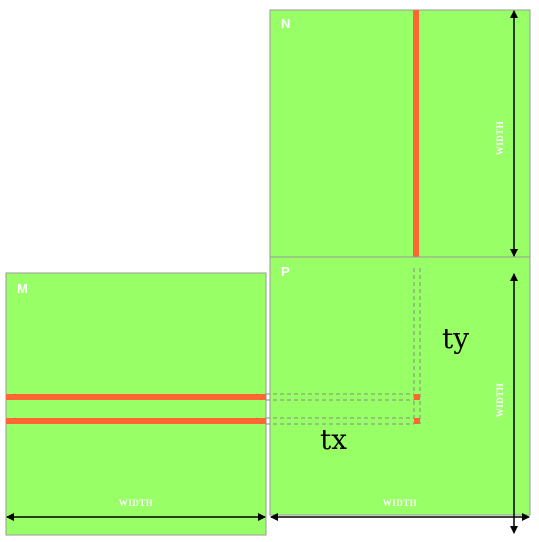 This screenshot has width=539, height=542. What do you see at coordinates (416, 139) in the screenshot?
I see `n-highlight-column` at bounding box center [416, 139].